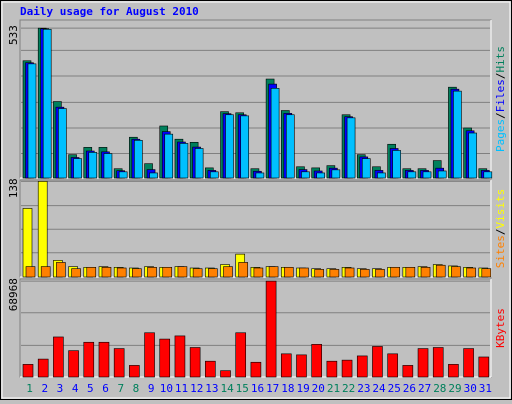  What do you see at coordinates (75, 388) in the screenshot?
I see `x-tick-label: 4` at bounding box center [75, 388].